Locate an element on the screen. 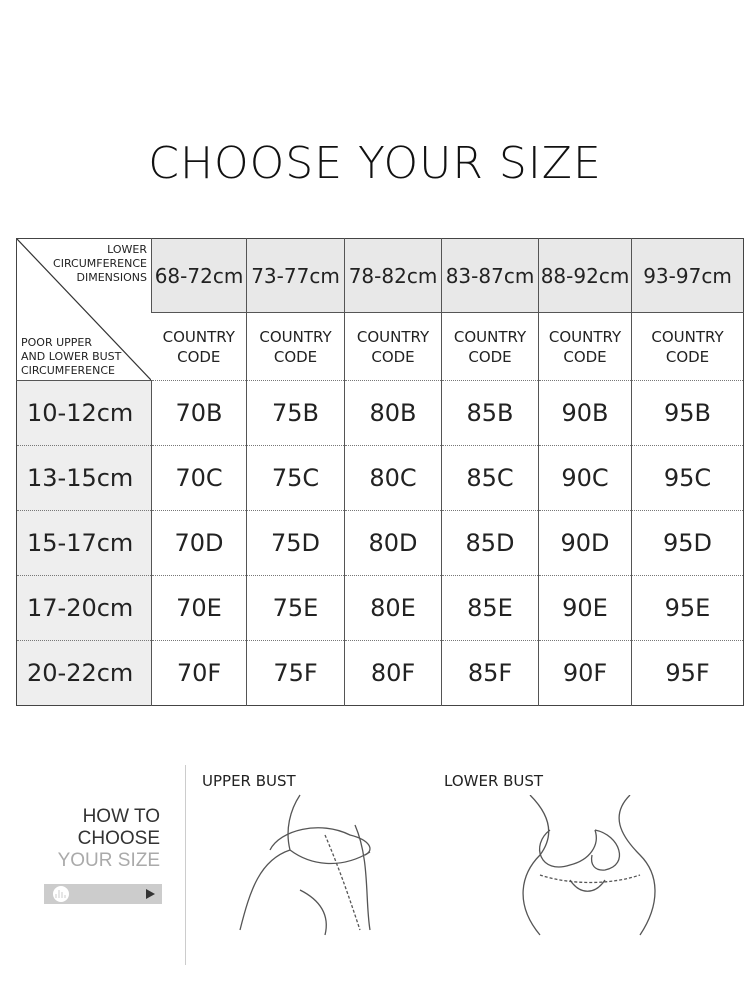 This screenshot has height=1003, width=750. table-row: 10-12cm 70B 75B 80B 85B 90B 95B is located at coordinates (380, 413).